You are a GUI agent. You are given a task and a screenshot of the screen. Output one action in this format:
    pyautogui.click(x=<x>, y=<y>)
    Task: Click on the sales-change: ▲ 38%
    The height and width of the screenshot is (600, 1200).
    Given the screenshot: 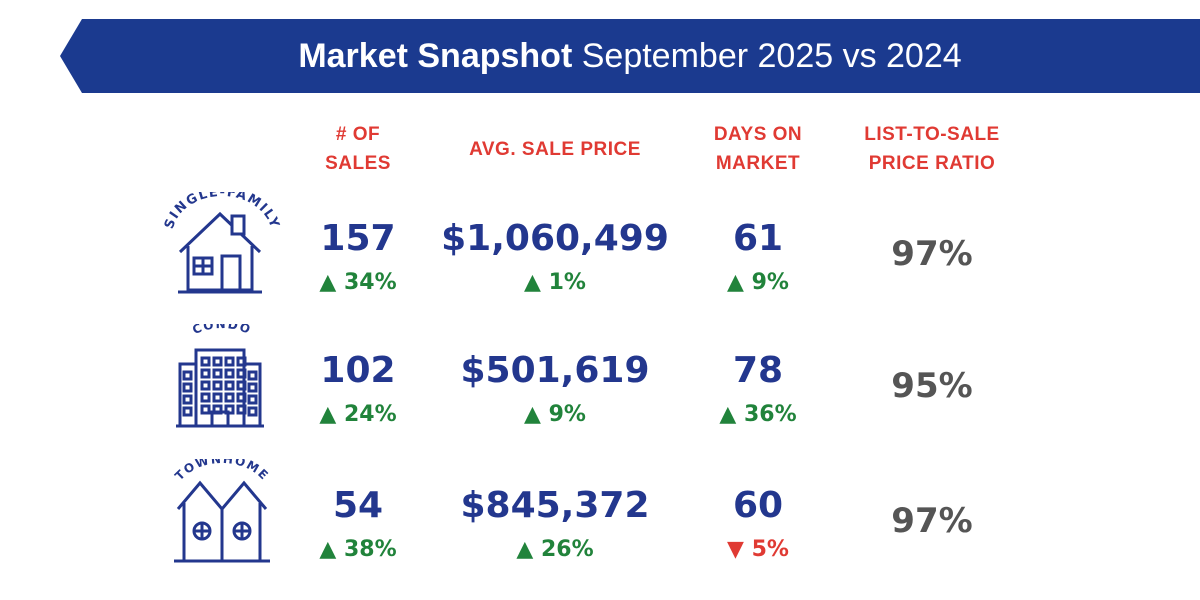 What is the action you would take?
    pyautogui.click(x=358, y=549)
    